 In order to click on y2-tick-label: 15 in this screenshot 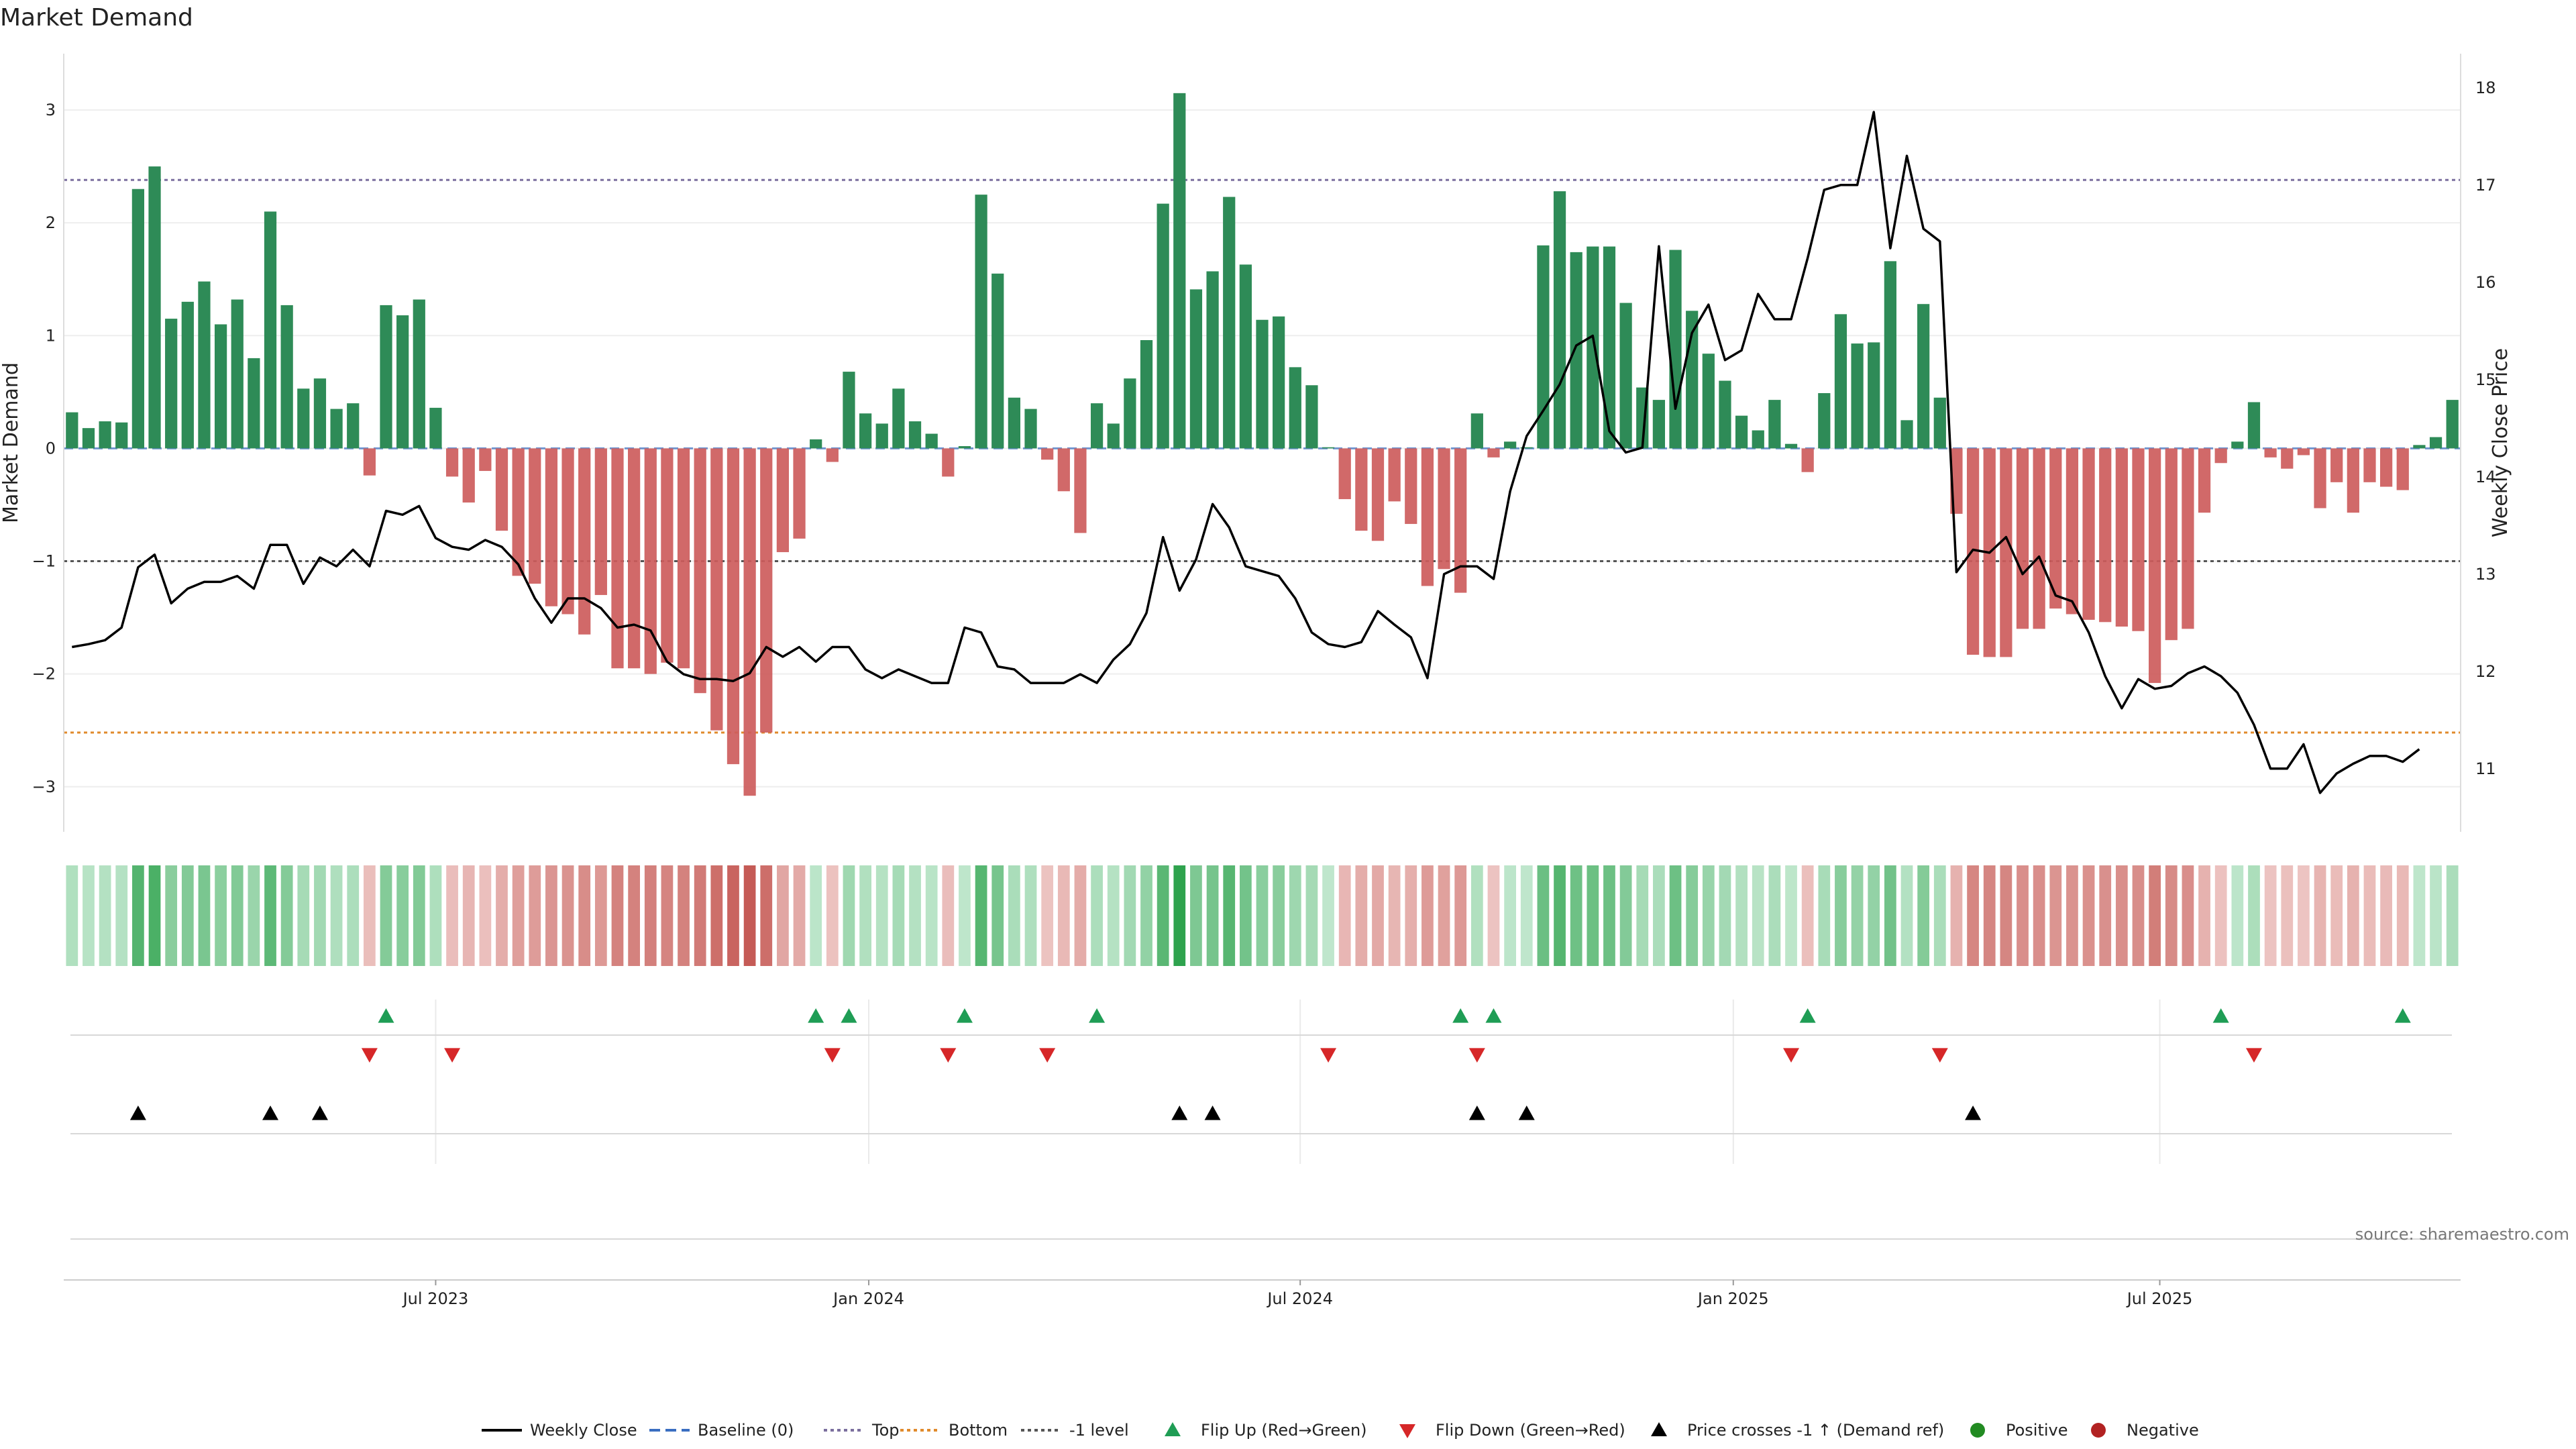, I will do `click(2485, 379)`.